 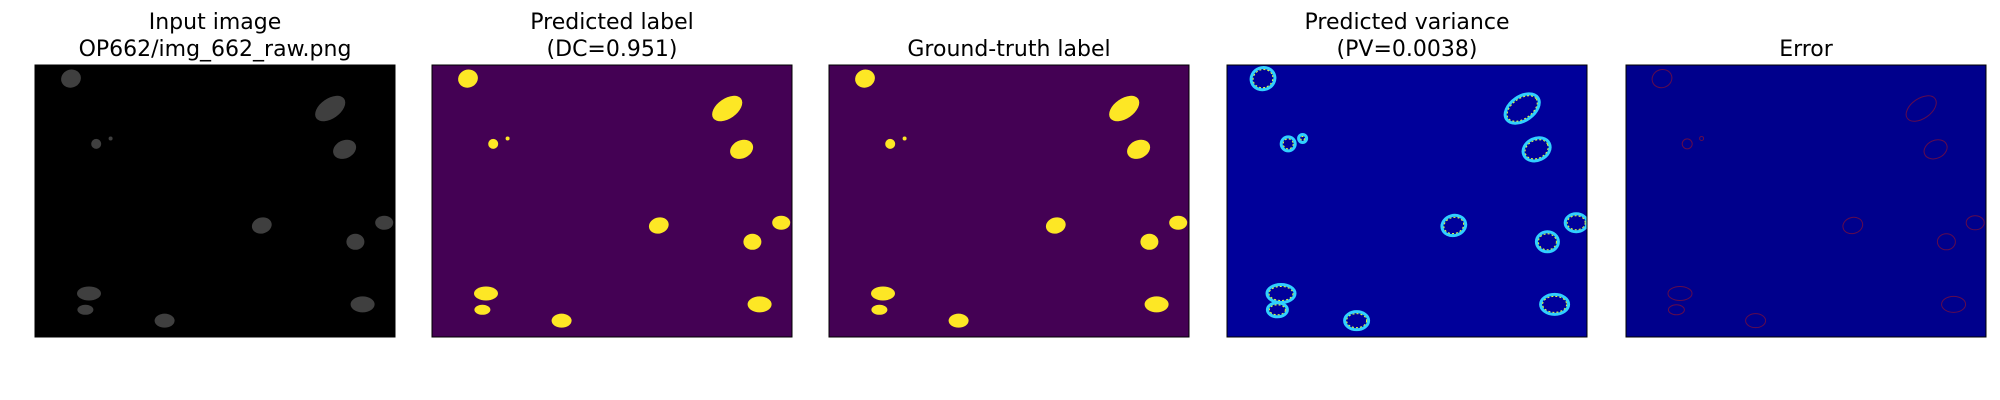 I want to click on panel-title: Predicted variance, so click(x=1407, y=22).